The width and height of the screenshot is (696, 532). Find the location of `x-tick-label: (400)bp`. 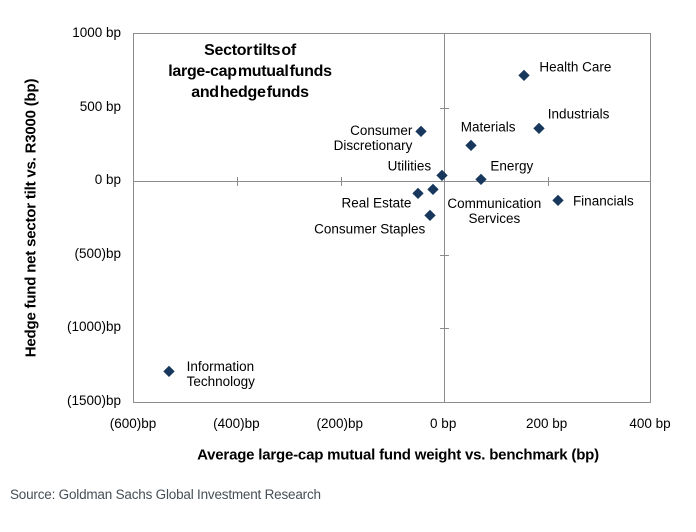

x-tick-label: (400)bp is located at coordinates (236, 423).